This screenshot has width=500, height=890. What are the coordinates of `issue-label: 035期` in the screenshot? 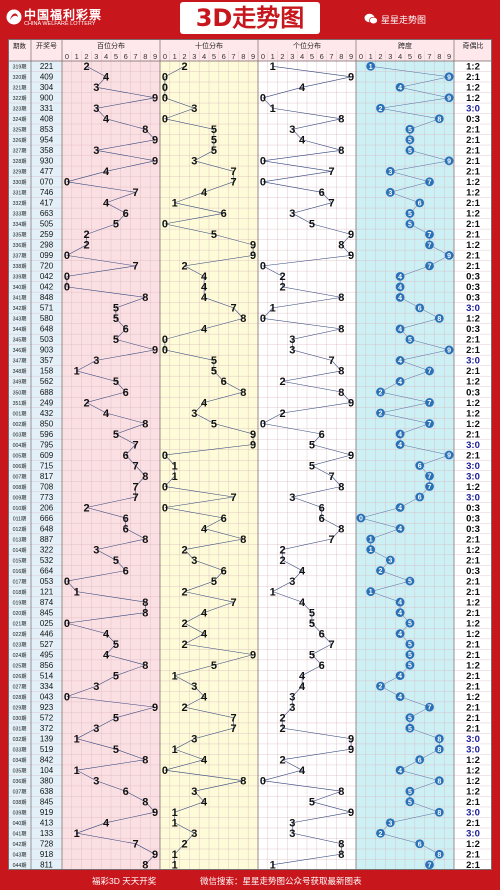 It's located at (20, 770).